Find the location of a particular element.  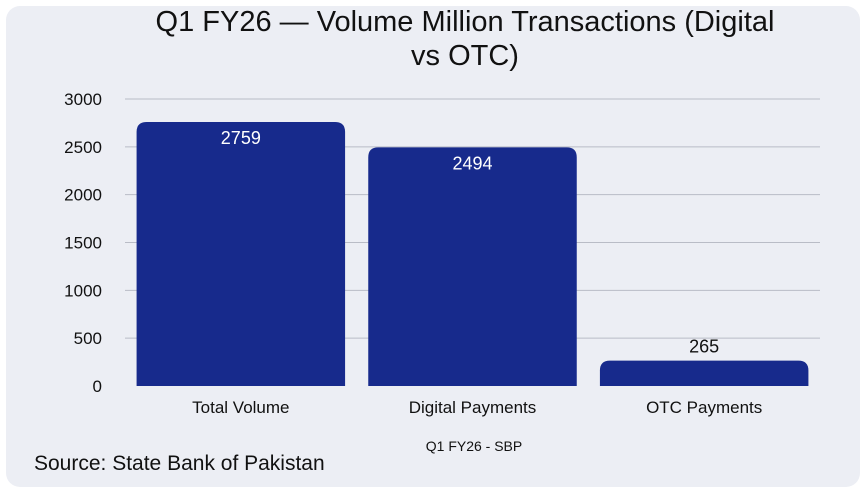

y-tick-label: 2000 is located at coordinates (83, 195).